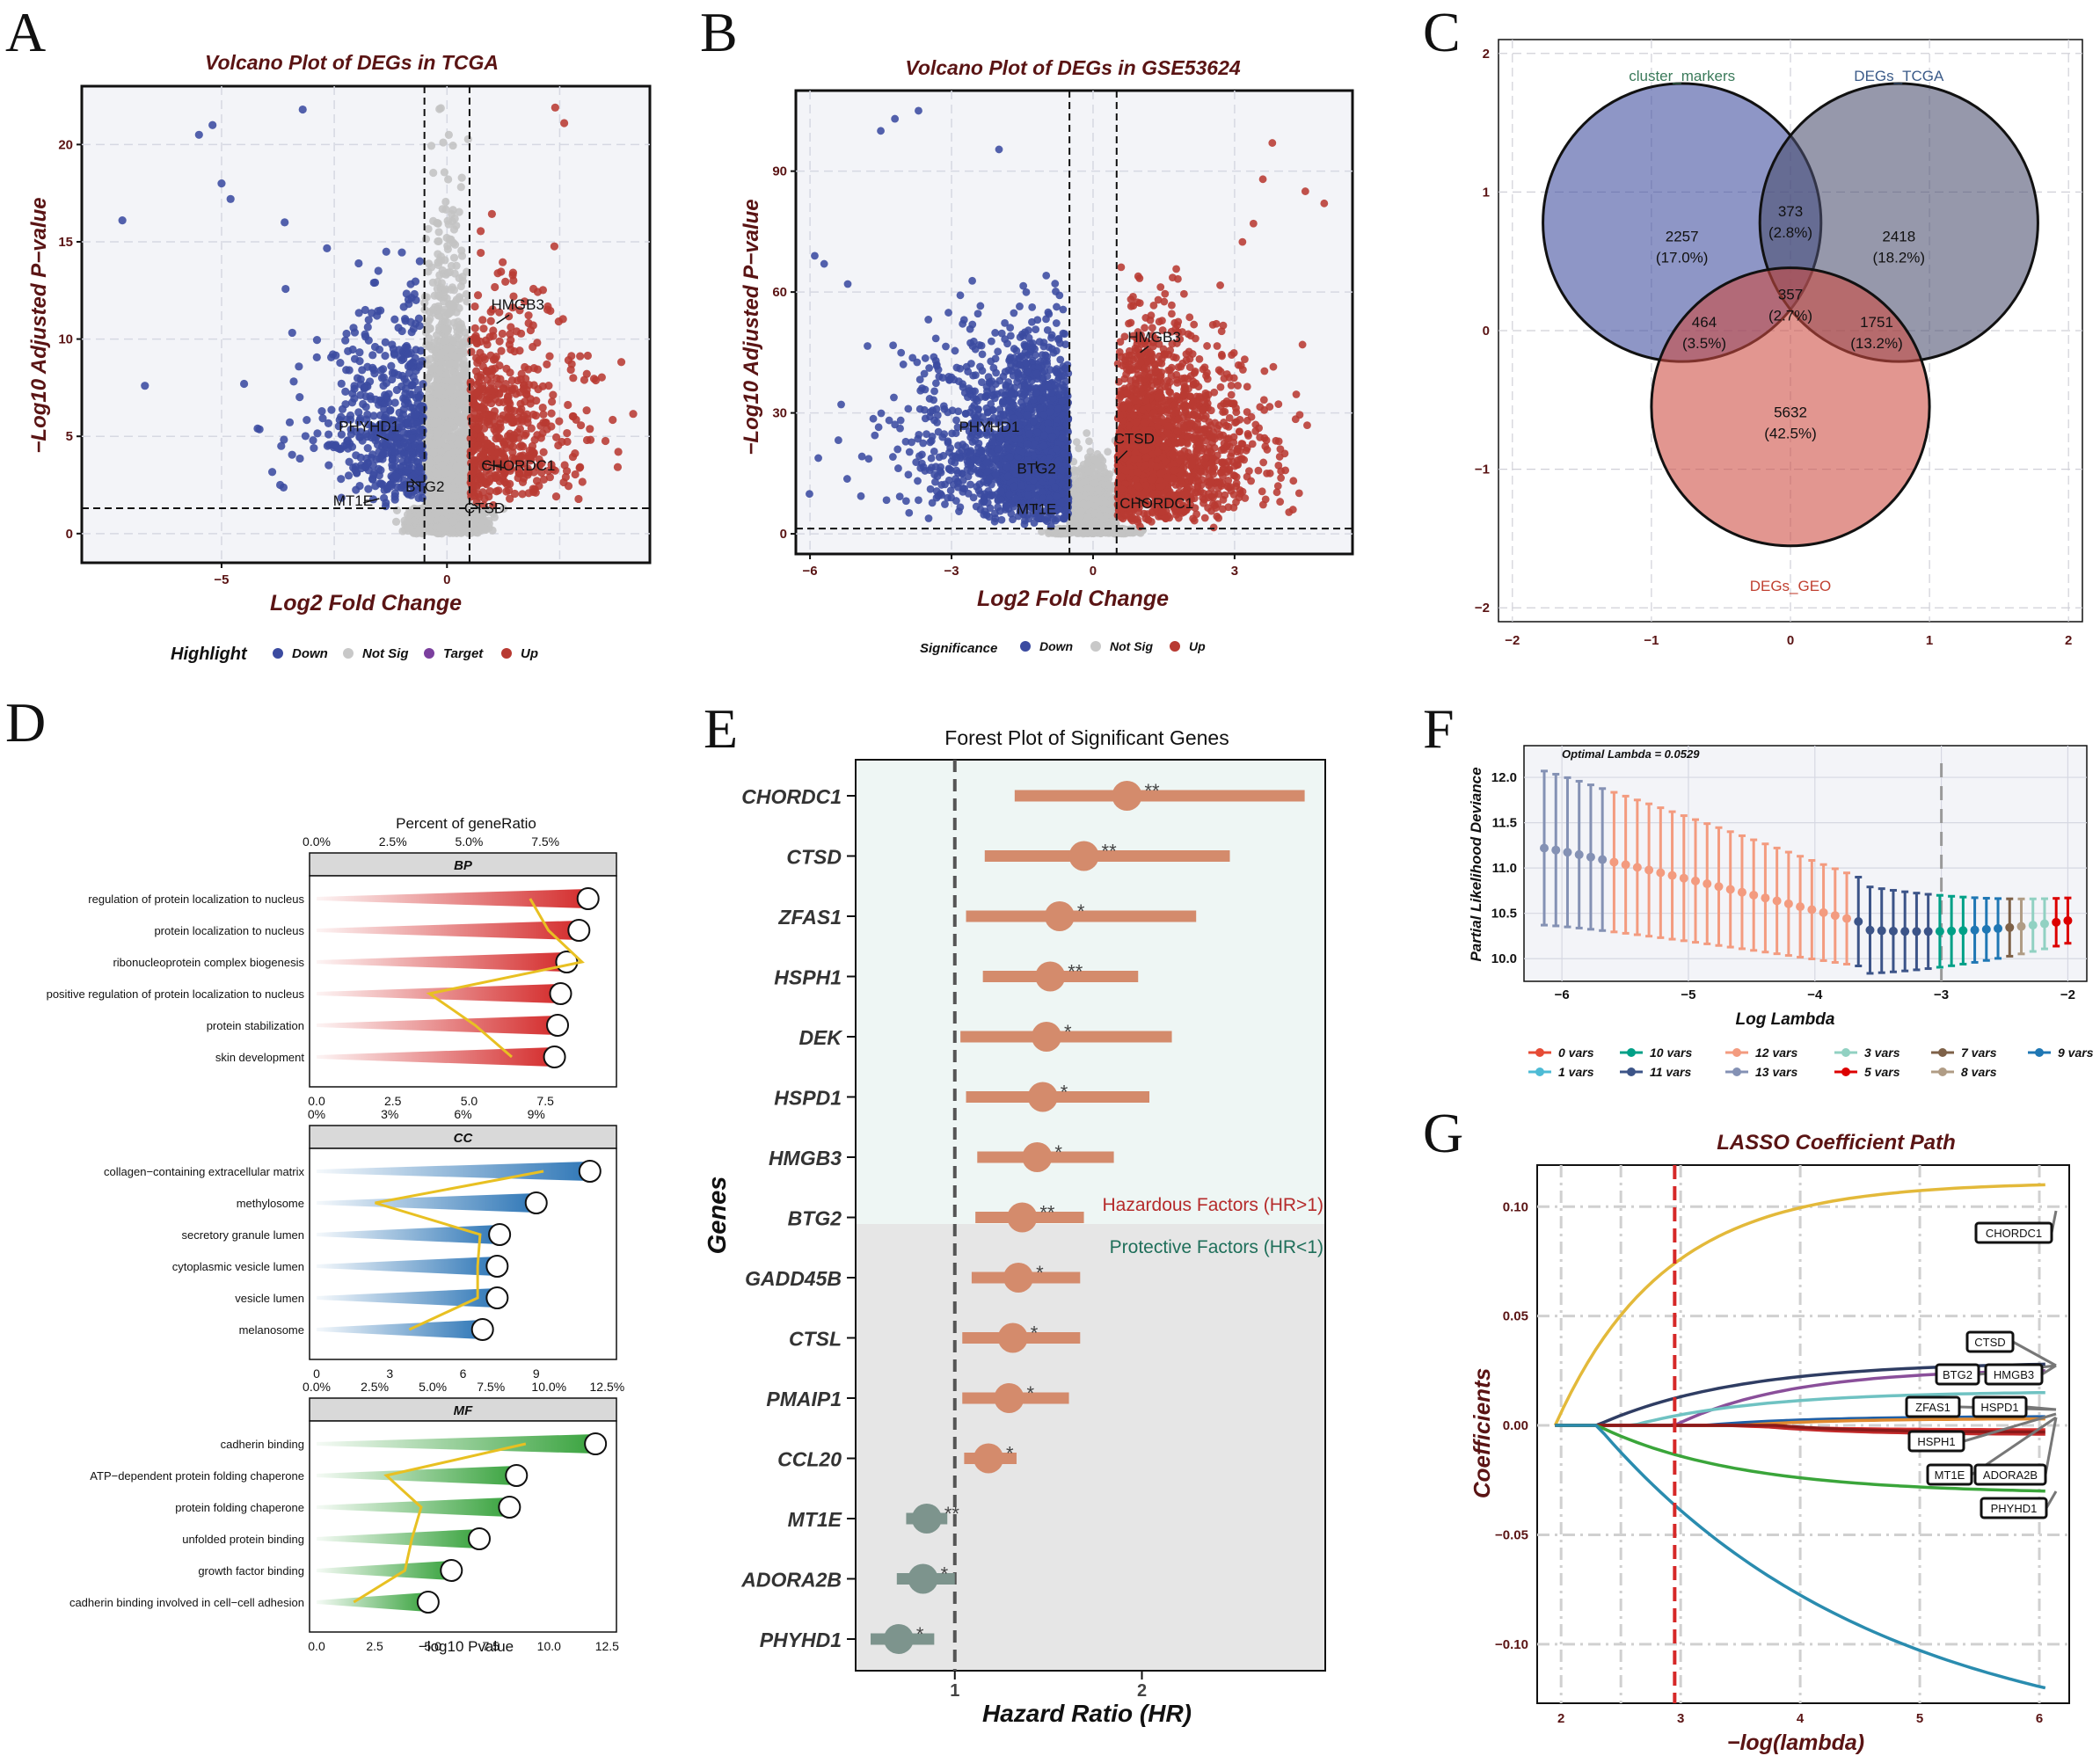  I want to click on gene-label: CHORDC1, so click(518, 465).